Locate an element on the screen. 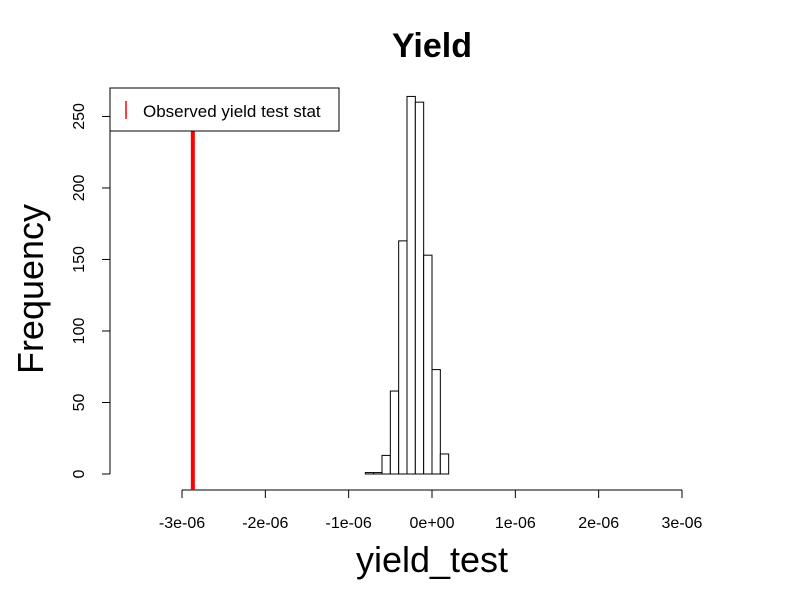  x-tick-label: -2e-06 is located at coordinates (265, 523).